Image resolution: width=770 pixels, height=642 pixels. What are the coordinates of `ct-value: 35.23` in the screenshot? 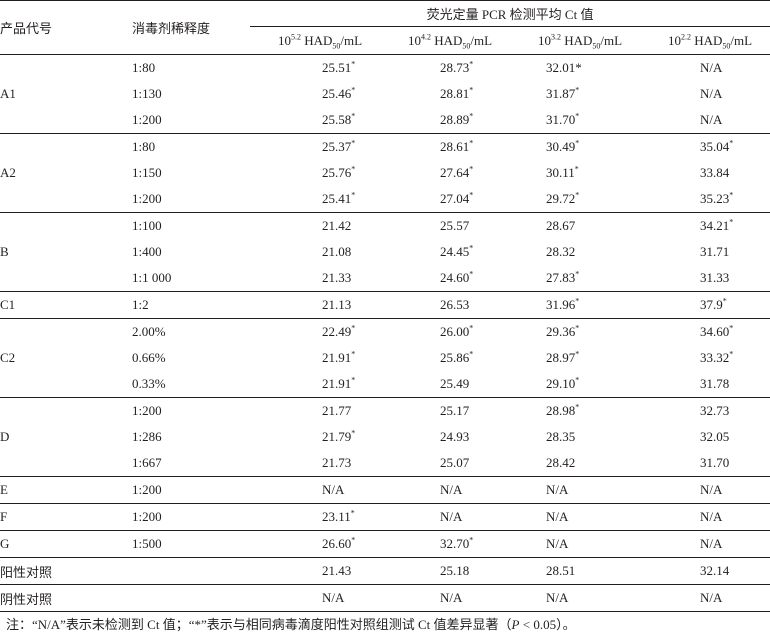 It's located at (715, 198).